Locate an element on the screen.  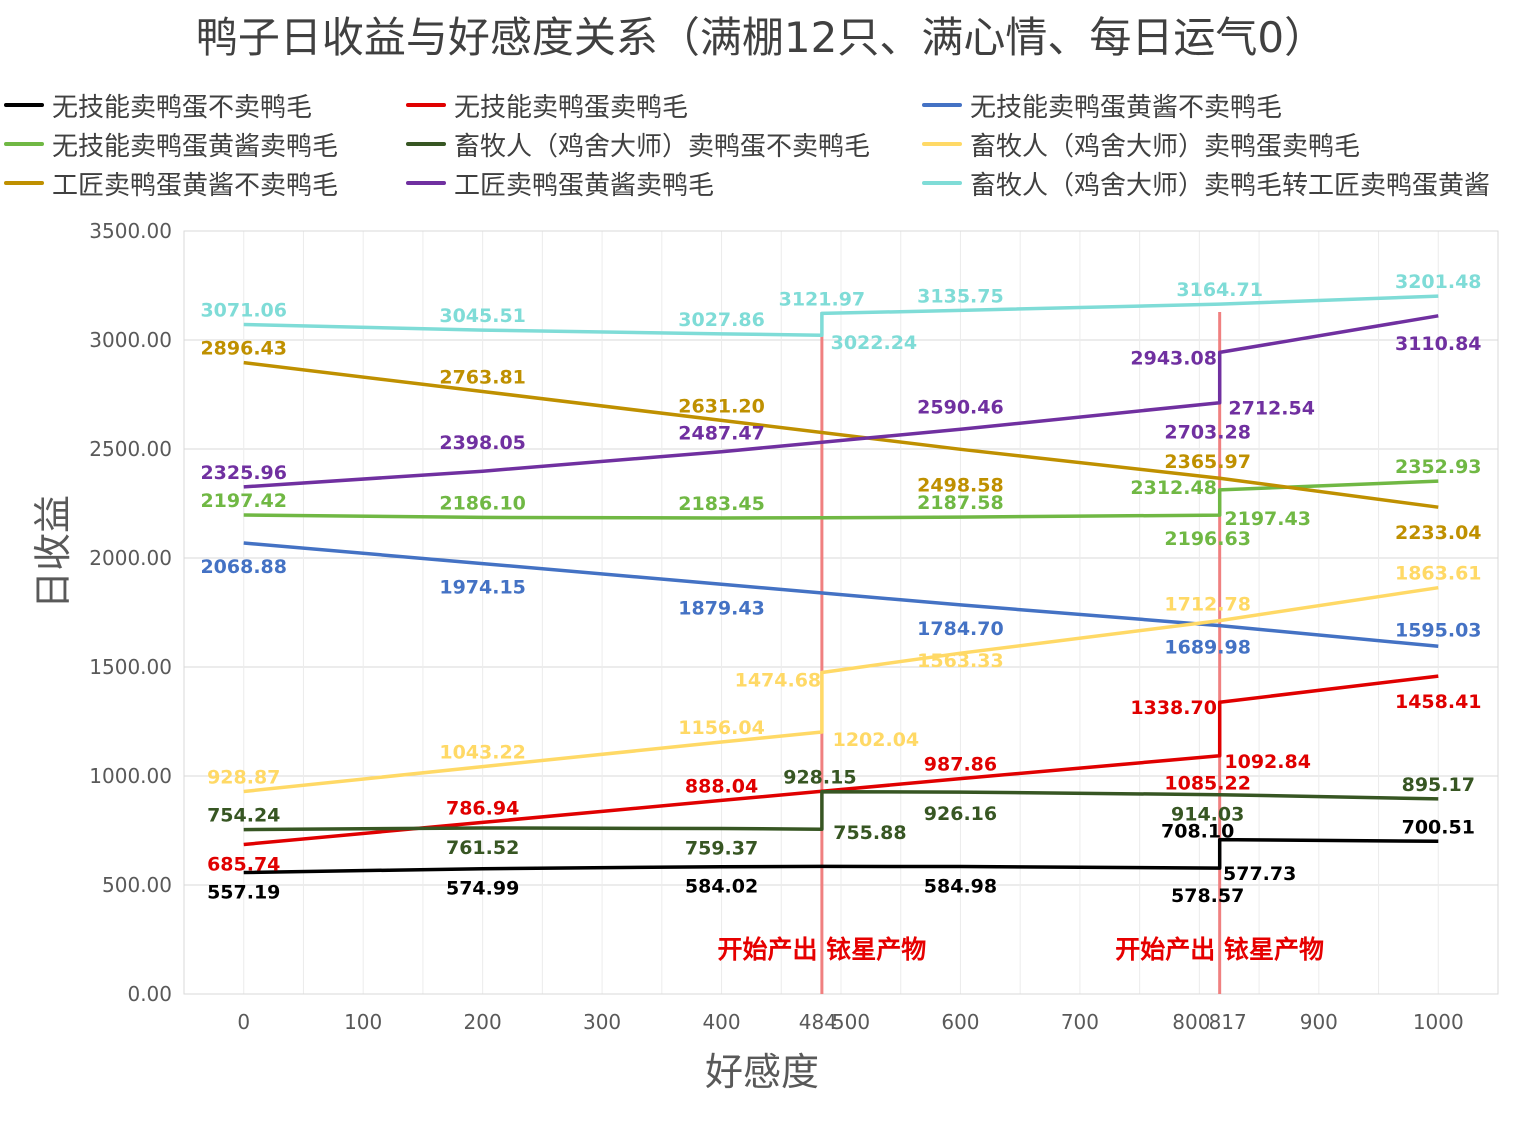
data-label: 1563.33 is located at coordinates (960, 661).